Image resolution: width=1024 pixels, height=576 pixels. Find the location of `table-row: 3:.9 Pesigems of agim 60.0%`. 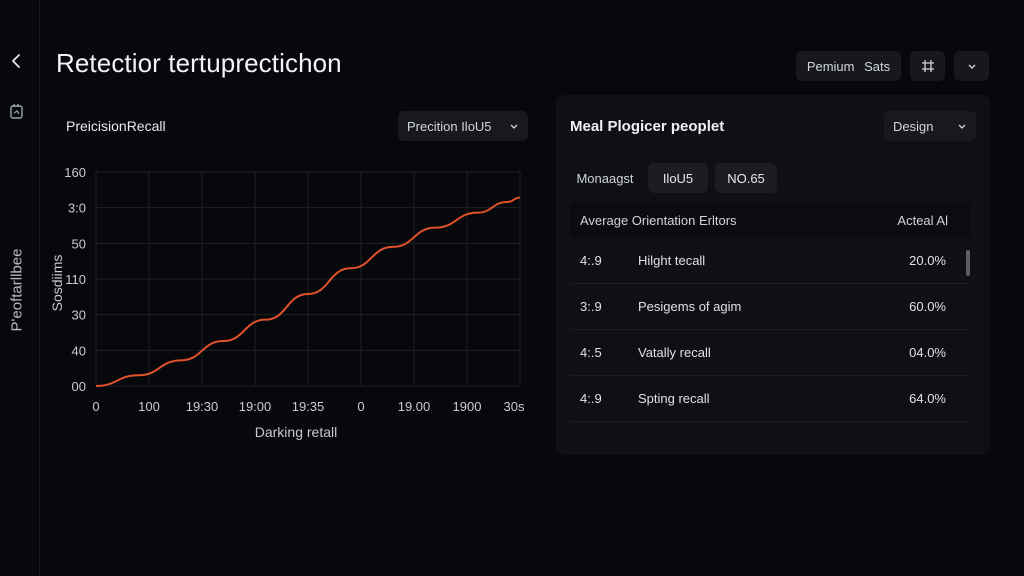

table-row: 3:.9 Pesigems of agim 60.0% is located at coordinates (770, 307).